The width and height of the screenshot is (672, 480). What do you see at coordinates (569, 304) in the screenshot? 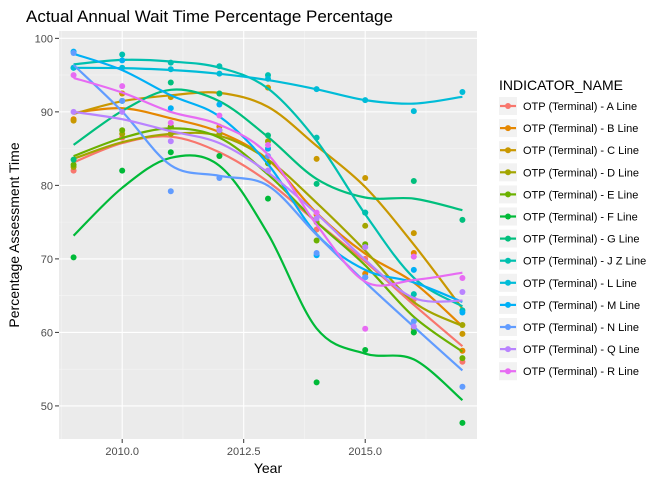
I see `legend-item: OTP (Terminal) - M Line` at bounding box center [569, 304].